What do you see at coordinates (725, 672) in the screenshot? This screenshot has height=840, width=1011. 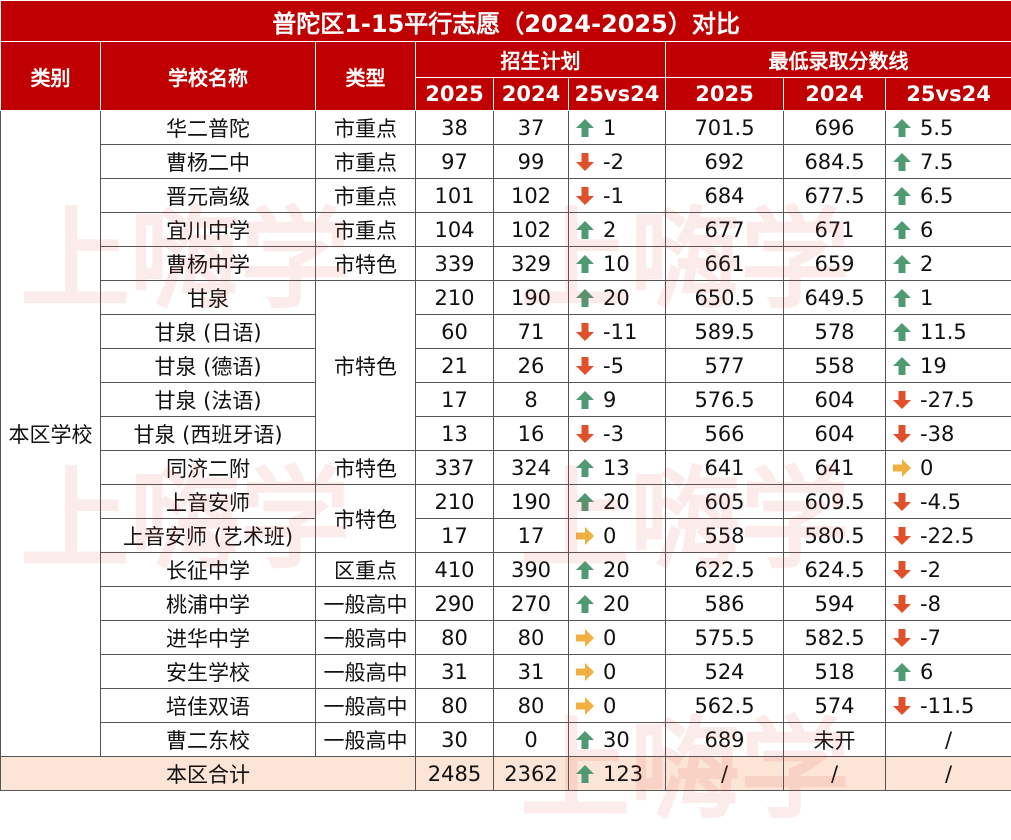 I see `value-cell: 524` at bounding box center [725, 672].